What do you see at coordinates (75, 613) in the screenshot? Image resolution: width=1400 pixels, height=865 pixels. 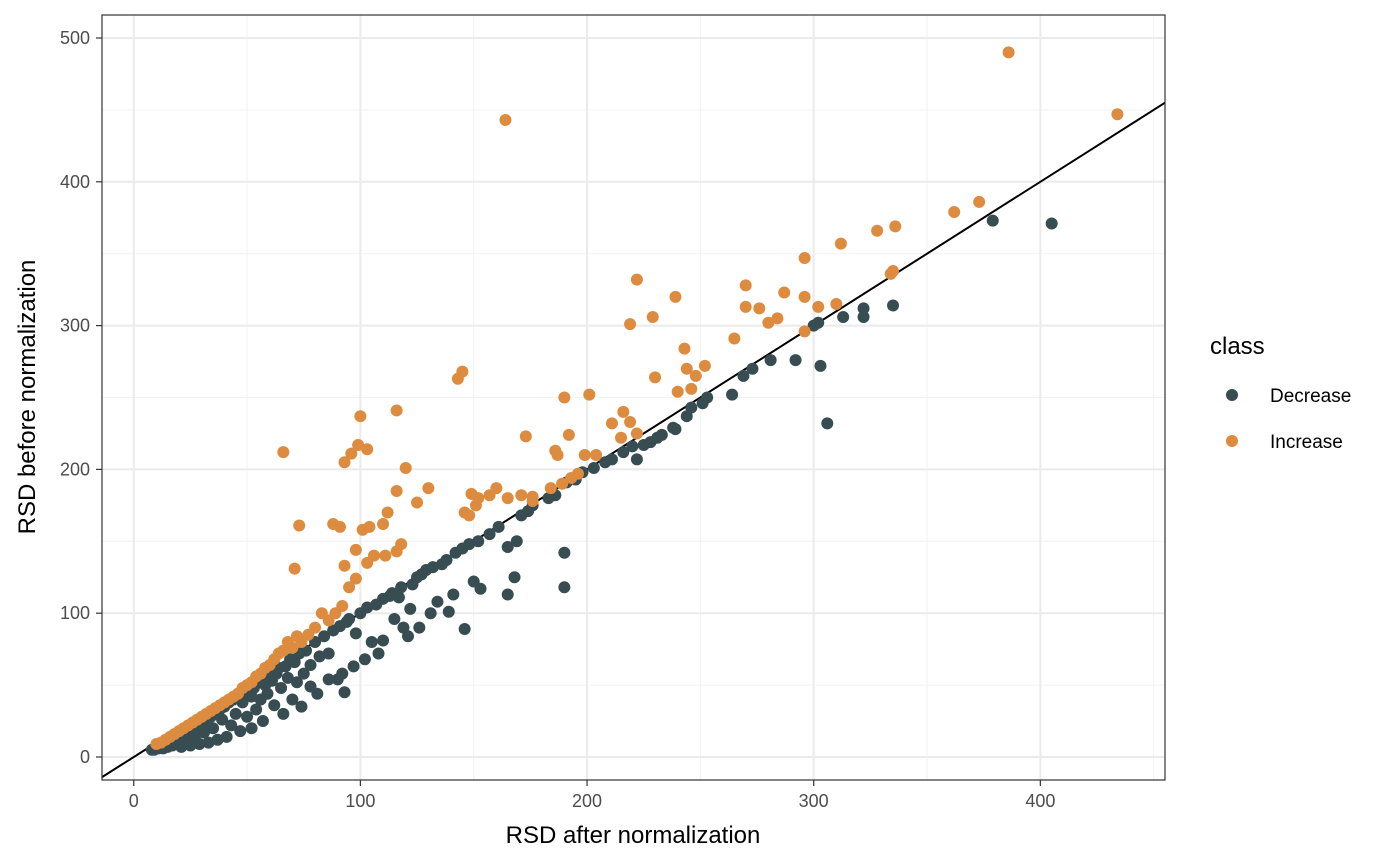 I see `y-tick-label: 100` at bounding box center [75, 613].